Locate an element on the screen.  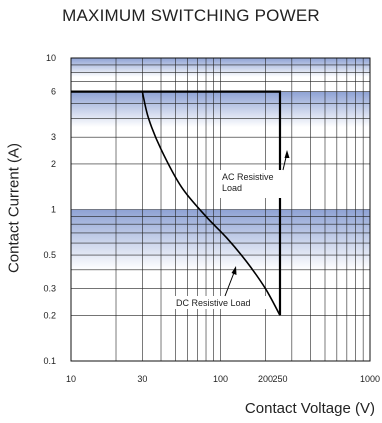
dc-resistive-load-label: DC Resistive Load is located at coordinates (213, 303).